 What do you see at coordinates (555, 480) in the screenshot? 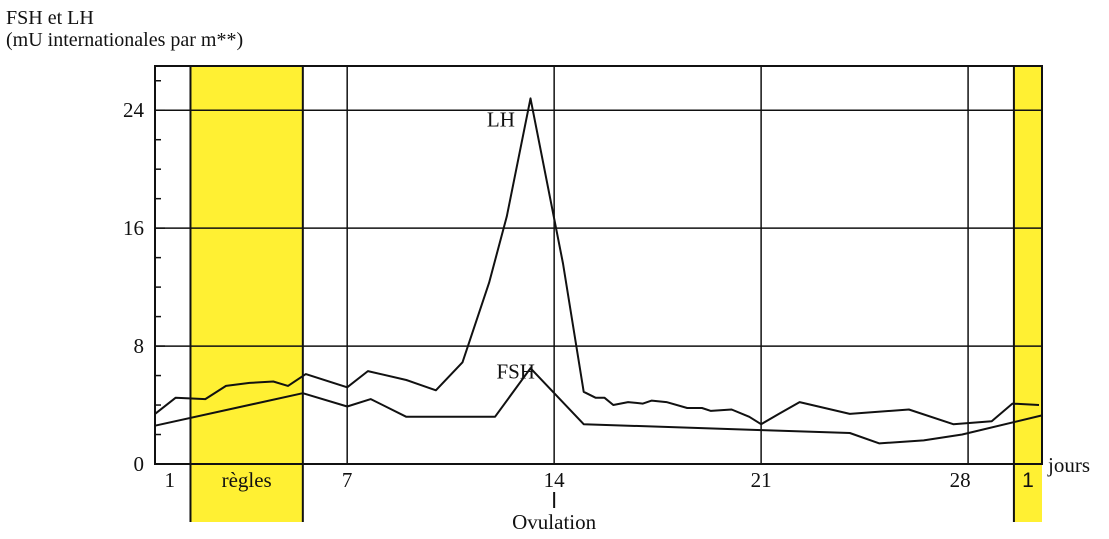
I see `x-tick-label: 14` at bounding box center [555, 480].